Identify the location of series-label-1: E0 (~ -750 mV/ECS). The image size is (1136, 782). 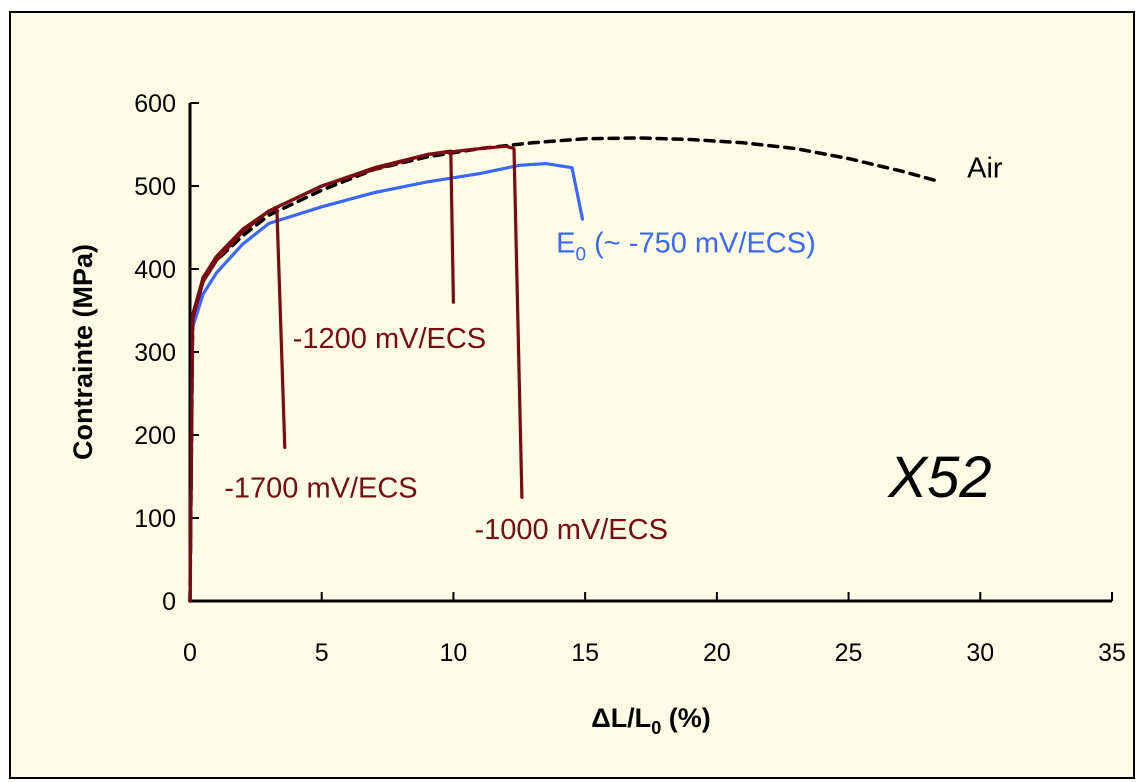
(686, 246).